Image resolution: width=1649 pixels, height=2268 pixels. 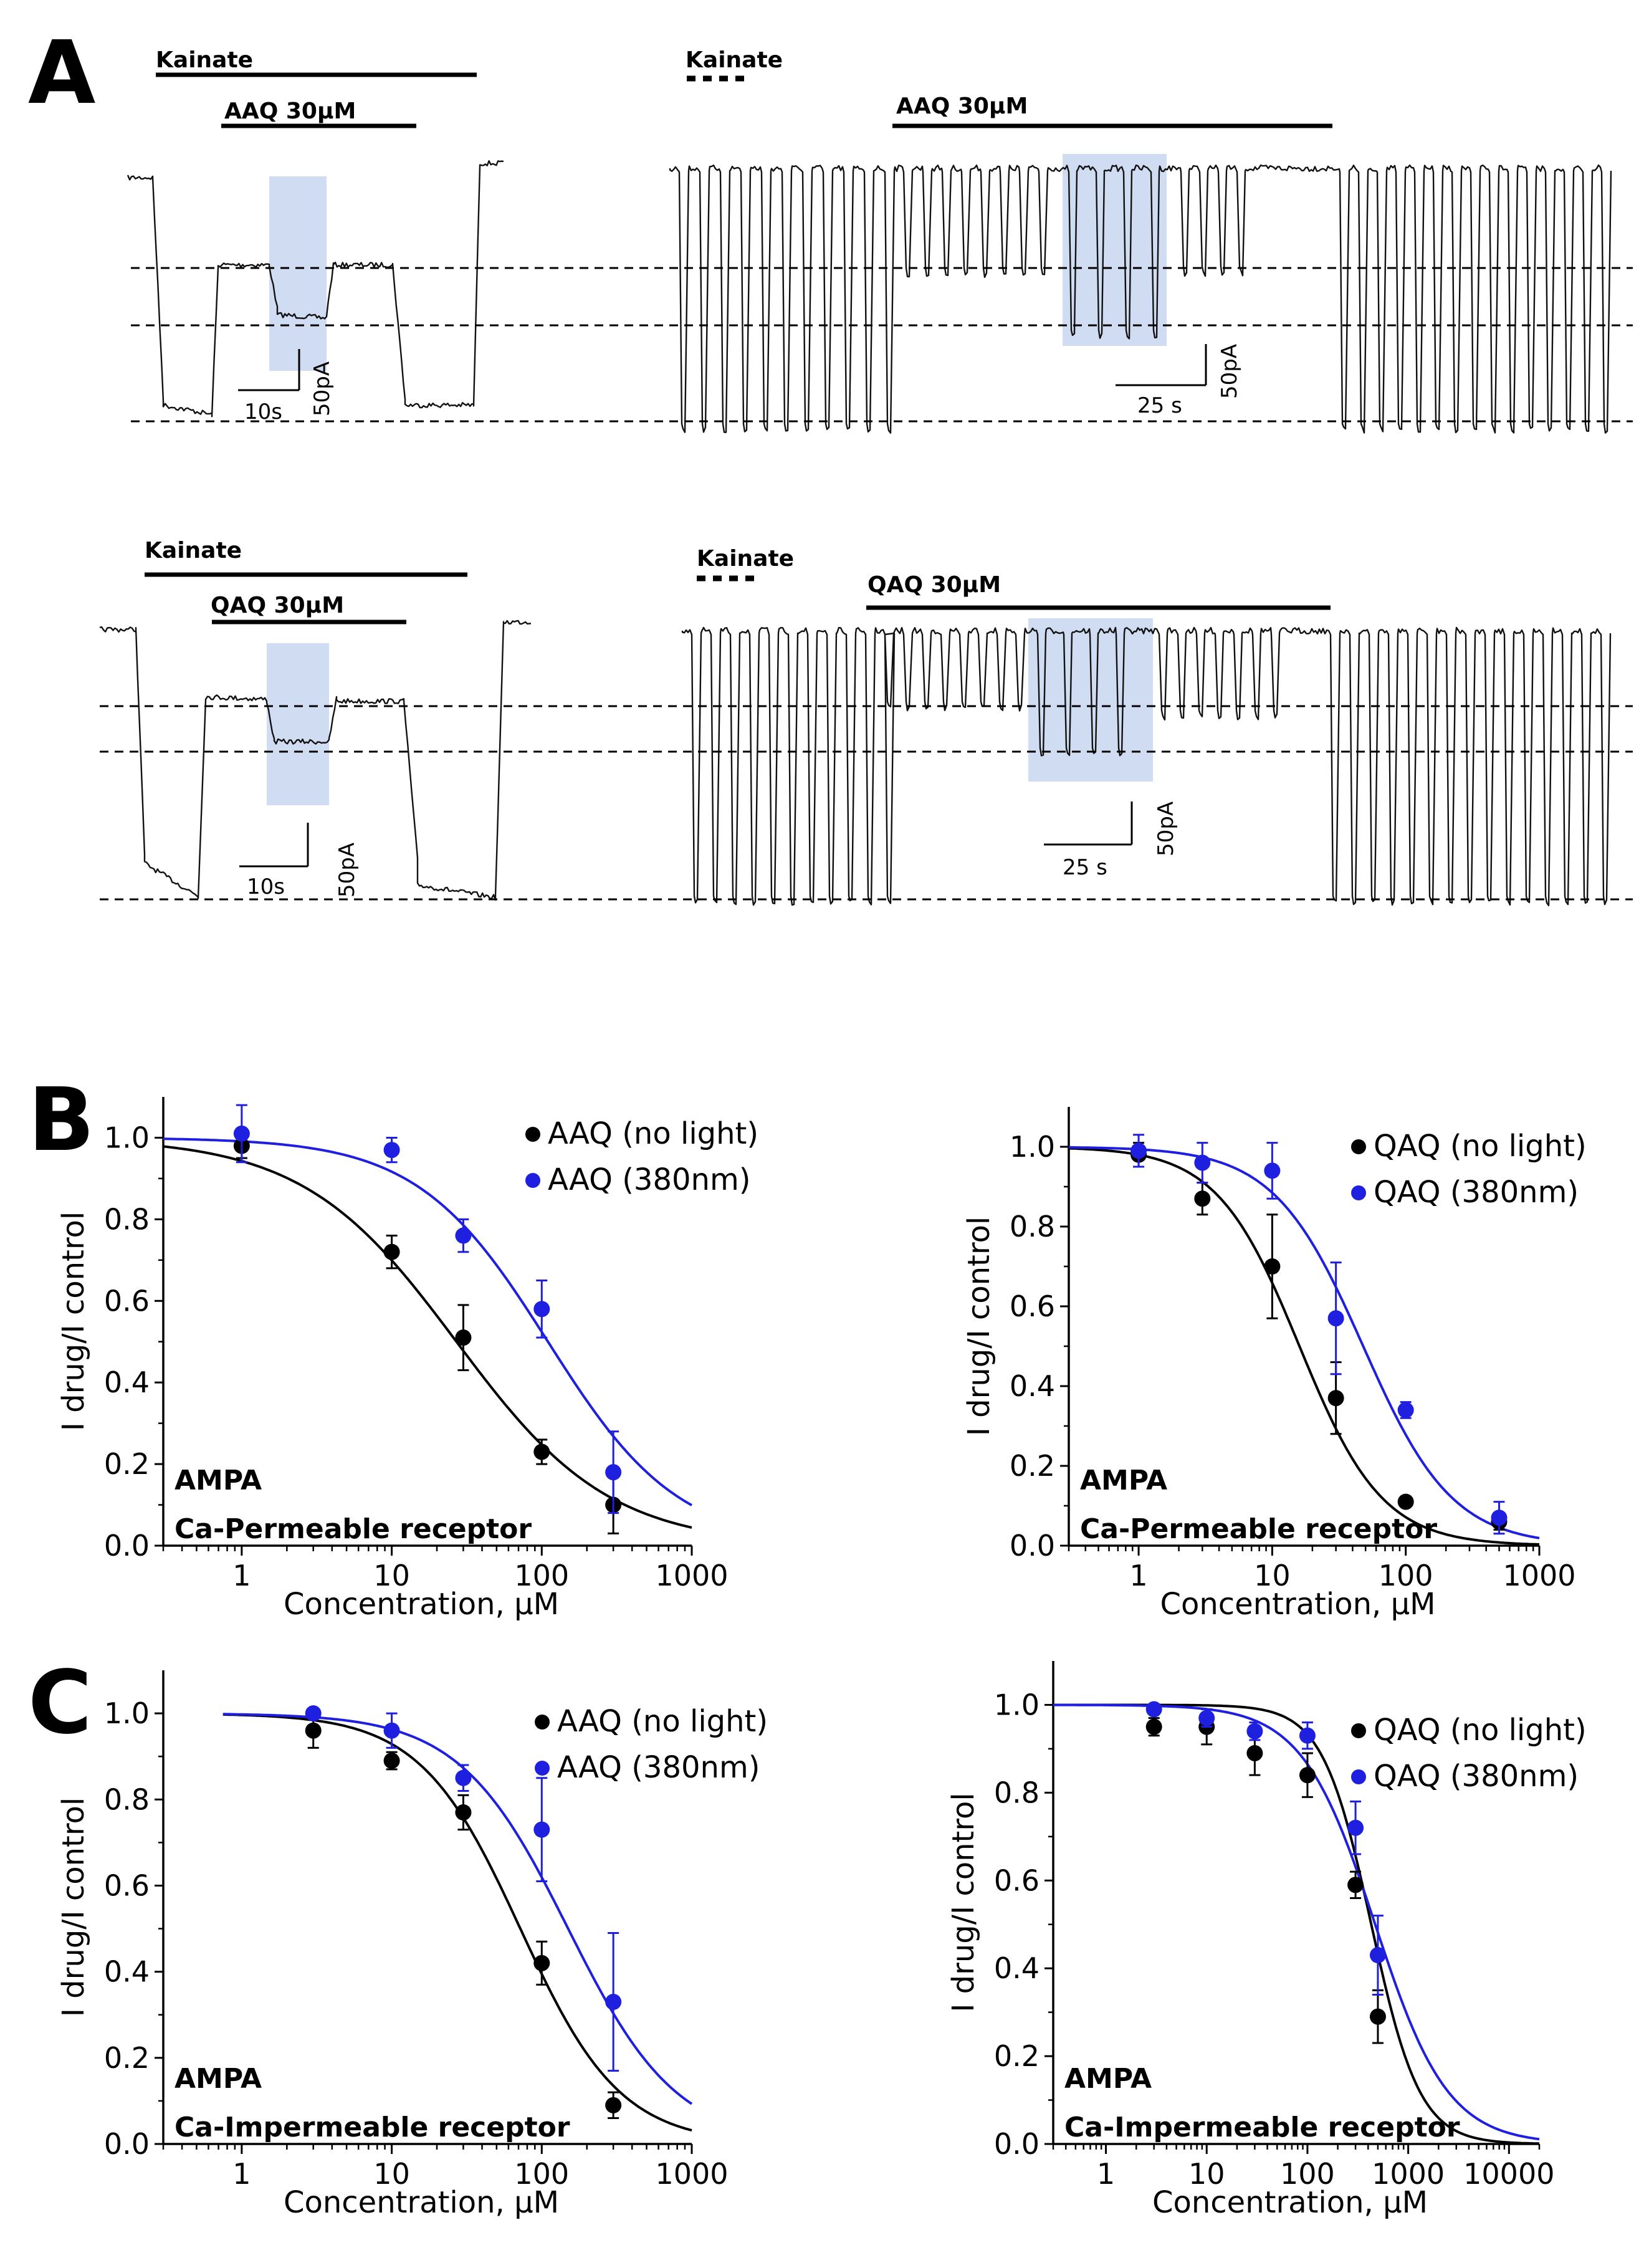 I want to click on panel-letter-c: C, so click(x=60, y=1703).